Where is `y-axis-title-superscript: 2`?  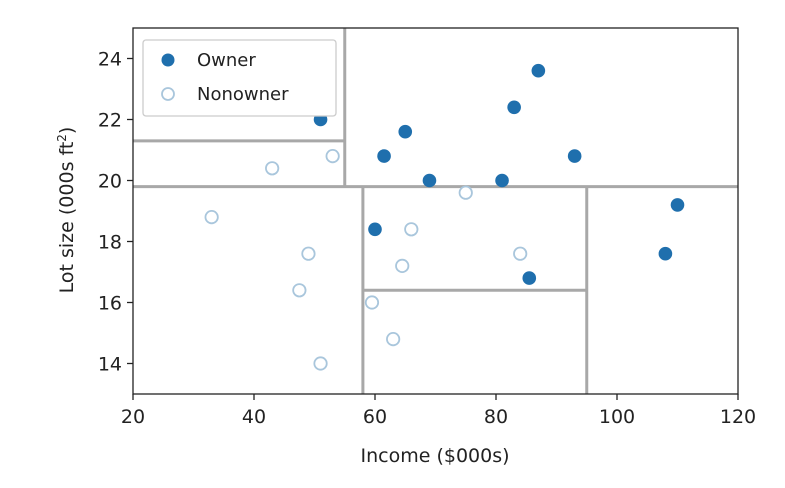
y-axis-title-superscript: 2 is located at coordinates (62, 138).